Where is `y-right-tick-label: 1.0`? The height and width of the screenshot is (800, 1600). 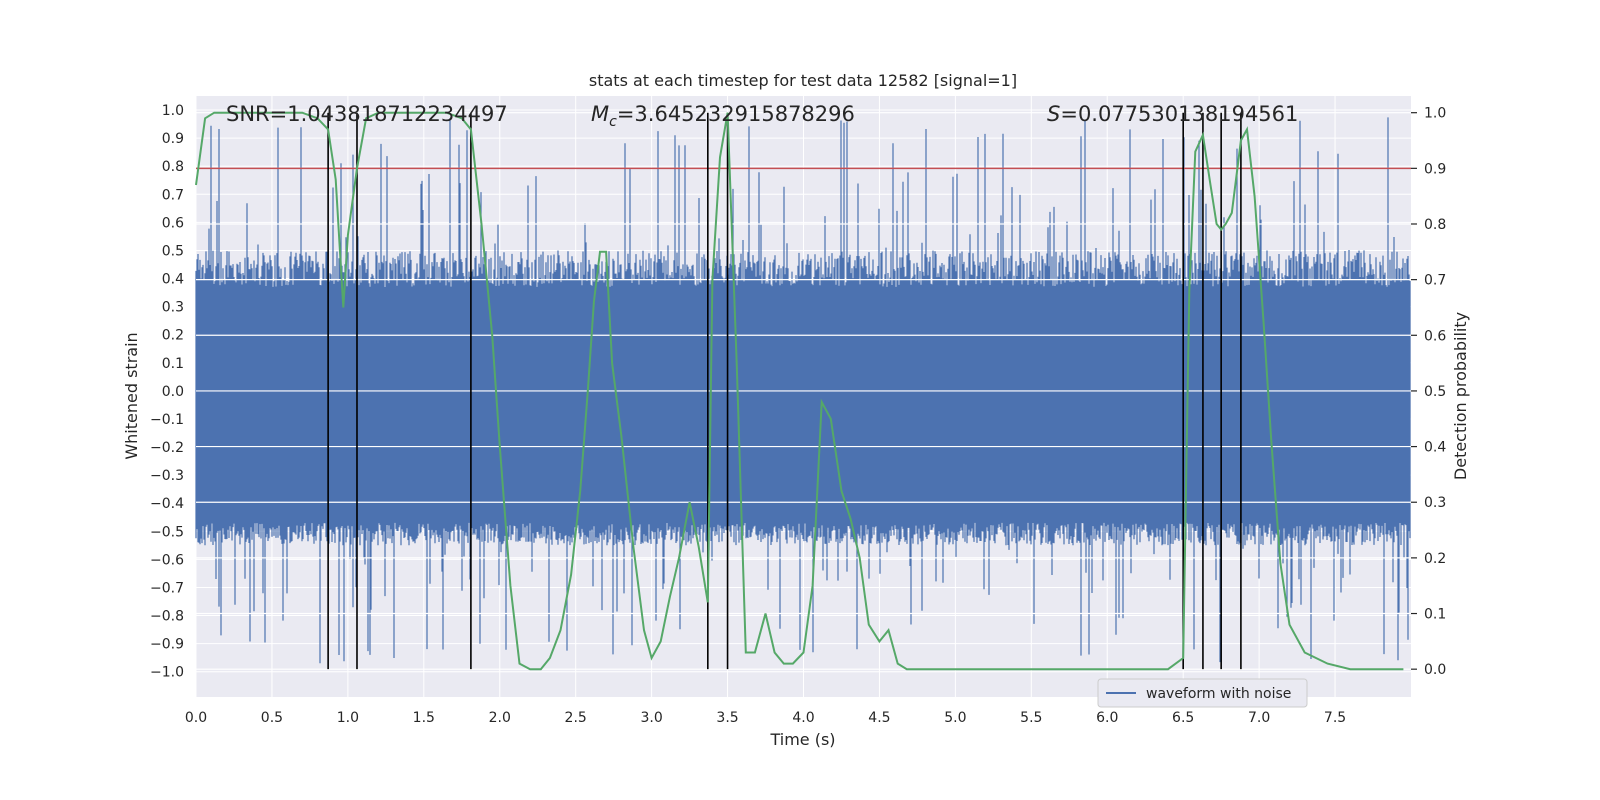
y-right-tick-label: 1.0 is located at coordinates (1435, 114).